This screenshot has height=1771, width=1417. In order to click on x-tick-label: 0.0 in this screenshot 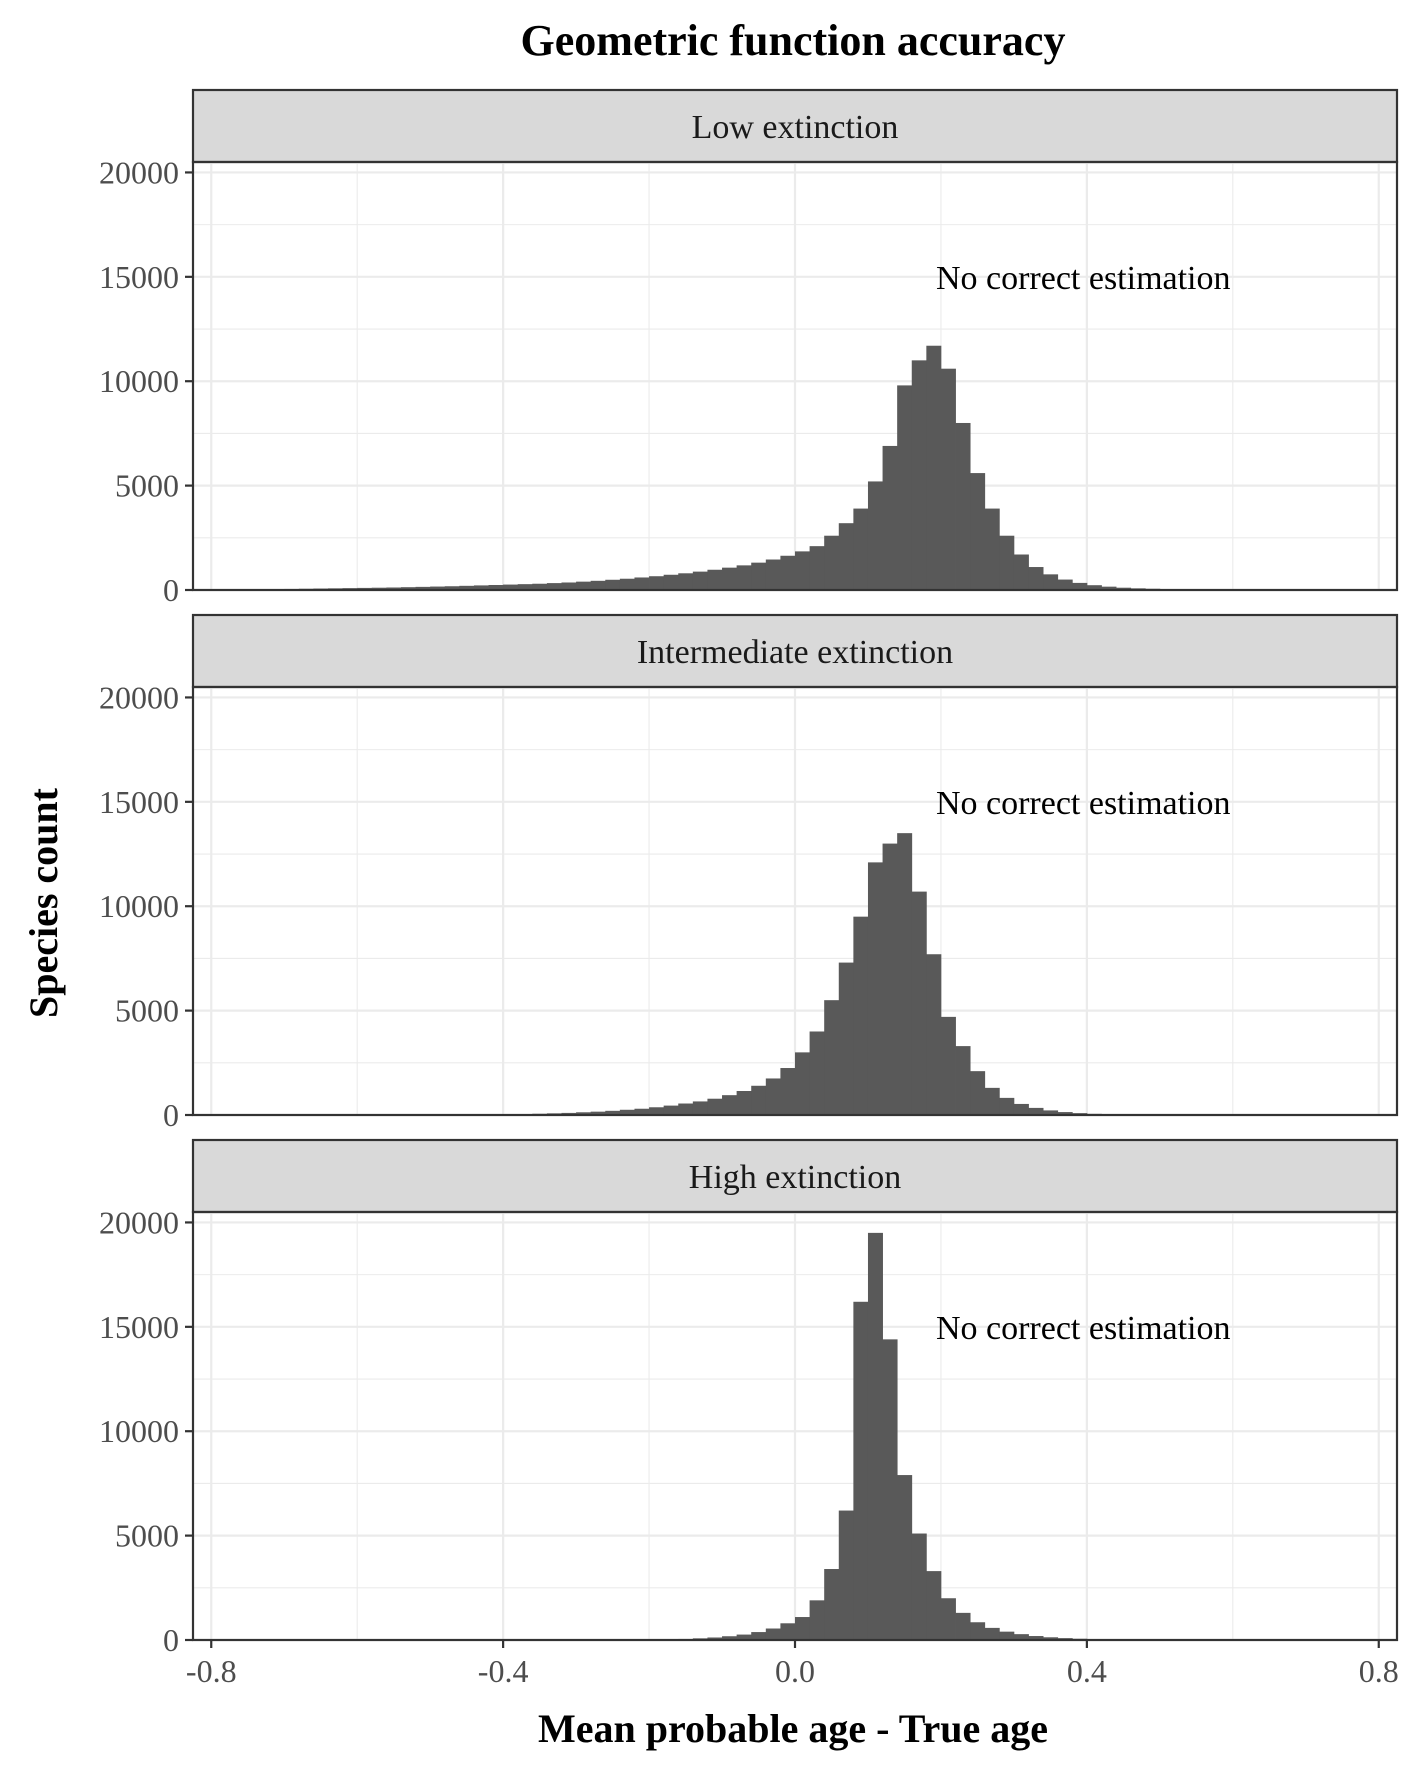, I will do `click(795, 1671)`.